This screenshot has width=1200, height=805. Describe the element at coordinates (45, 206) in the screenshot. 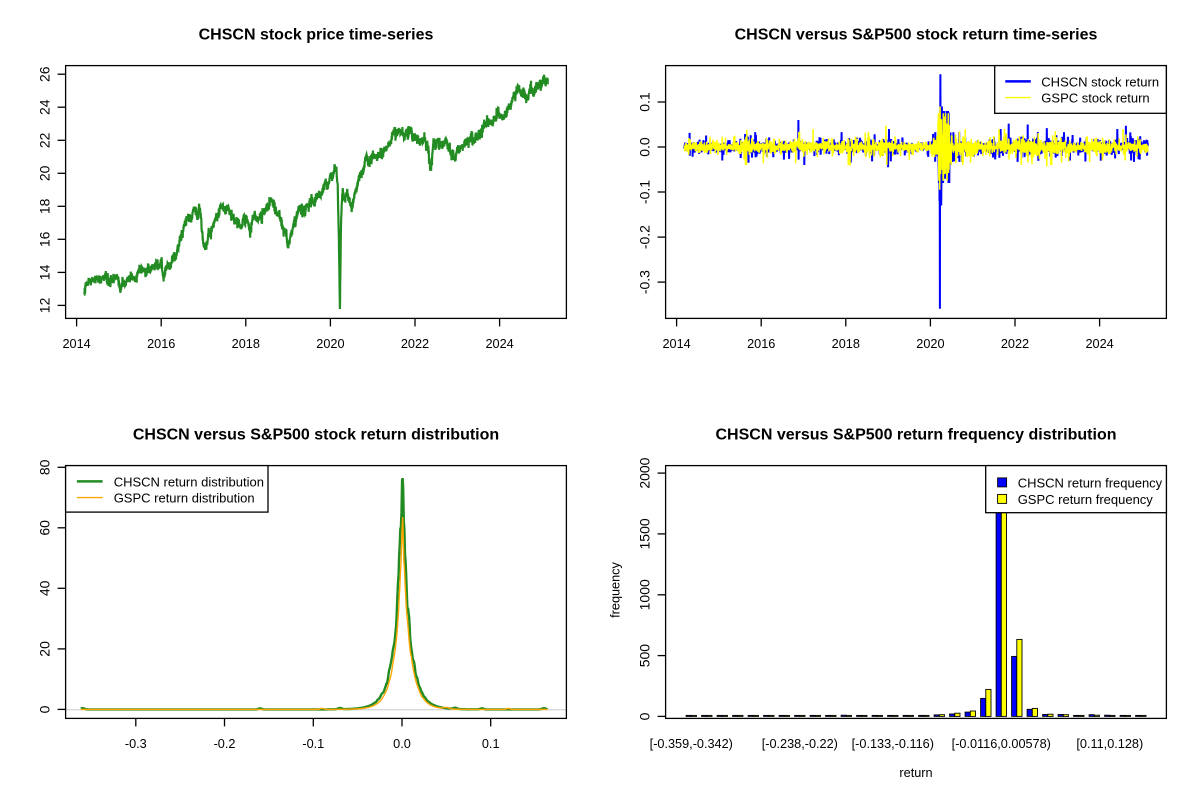

I see `svg-text: 18` at that location.